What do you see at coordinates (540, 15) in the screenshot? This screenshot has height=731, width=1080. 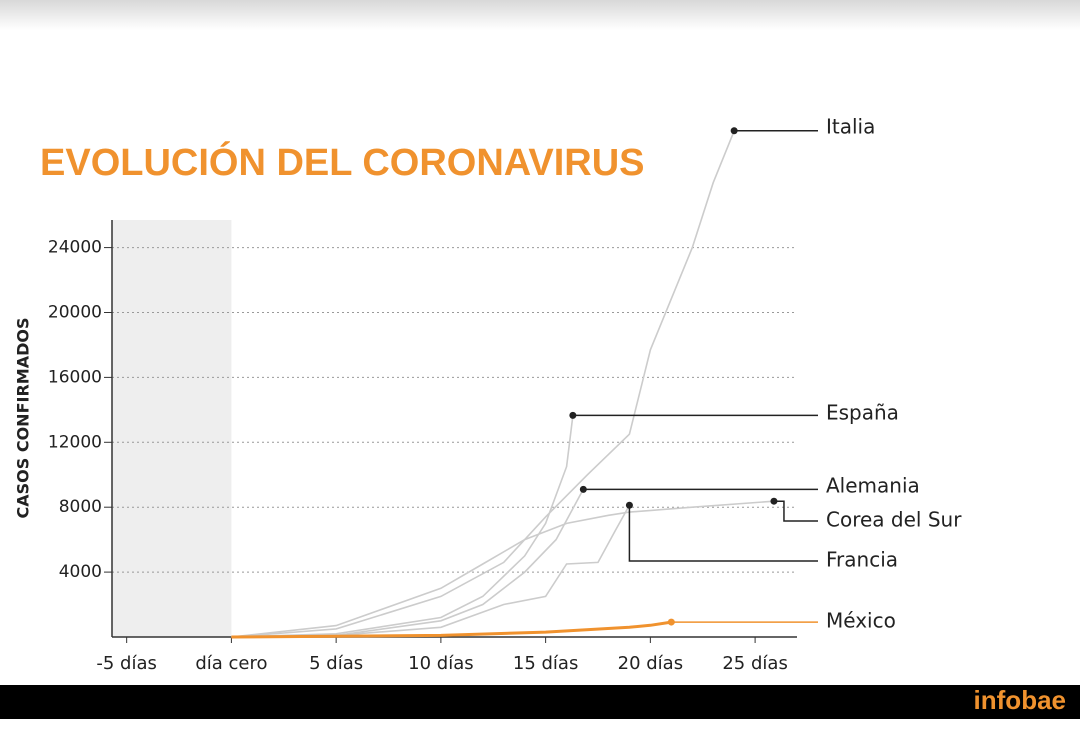 I see `top-shade` at bounding box center [540, 15].